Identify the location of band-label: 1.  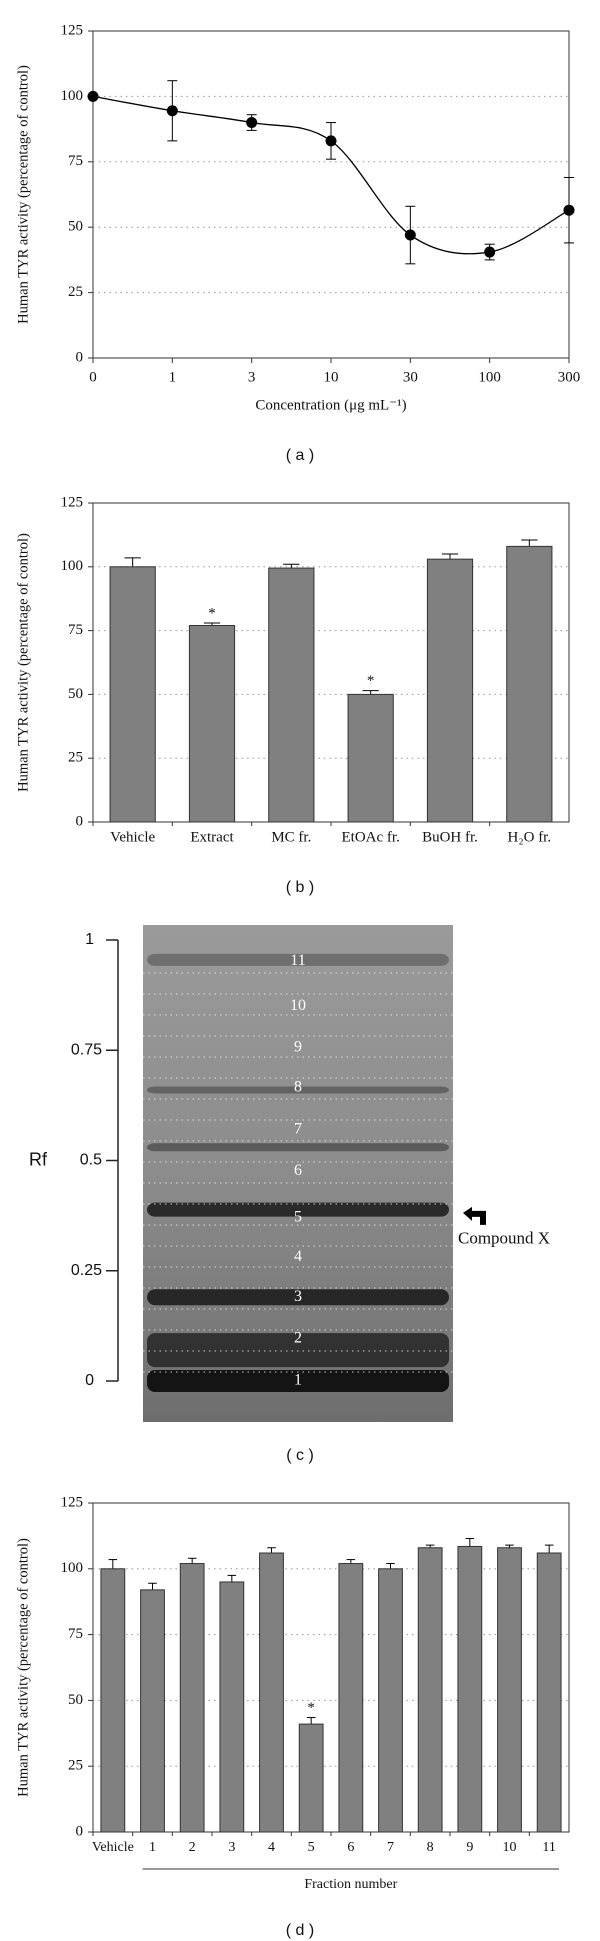
(298, 1380).